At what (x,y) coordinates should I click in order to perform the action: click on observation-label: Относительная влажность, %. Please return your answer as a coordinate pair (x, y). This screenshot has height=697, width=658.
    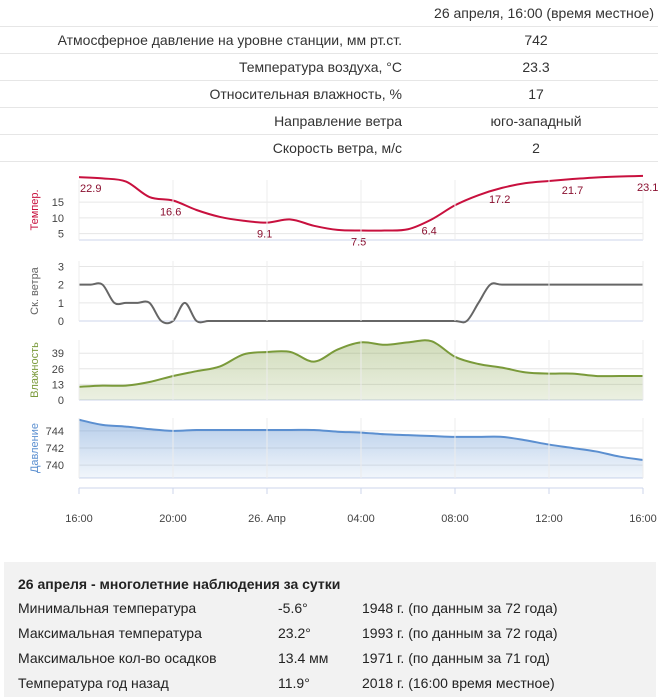
    Looking at the image, I should click on (207, 94).